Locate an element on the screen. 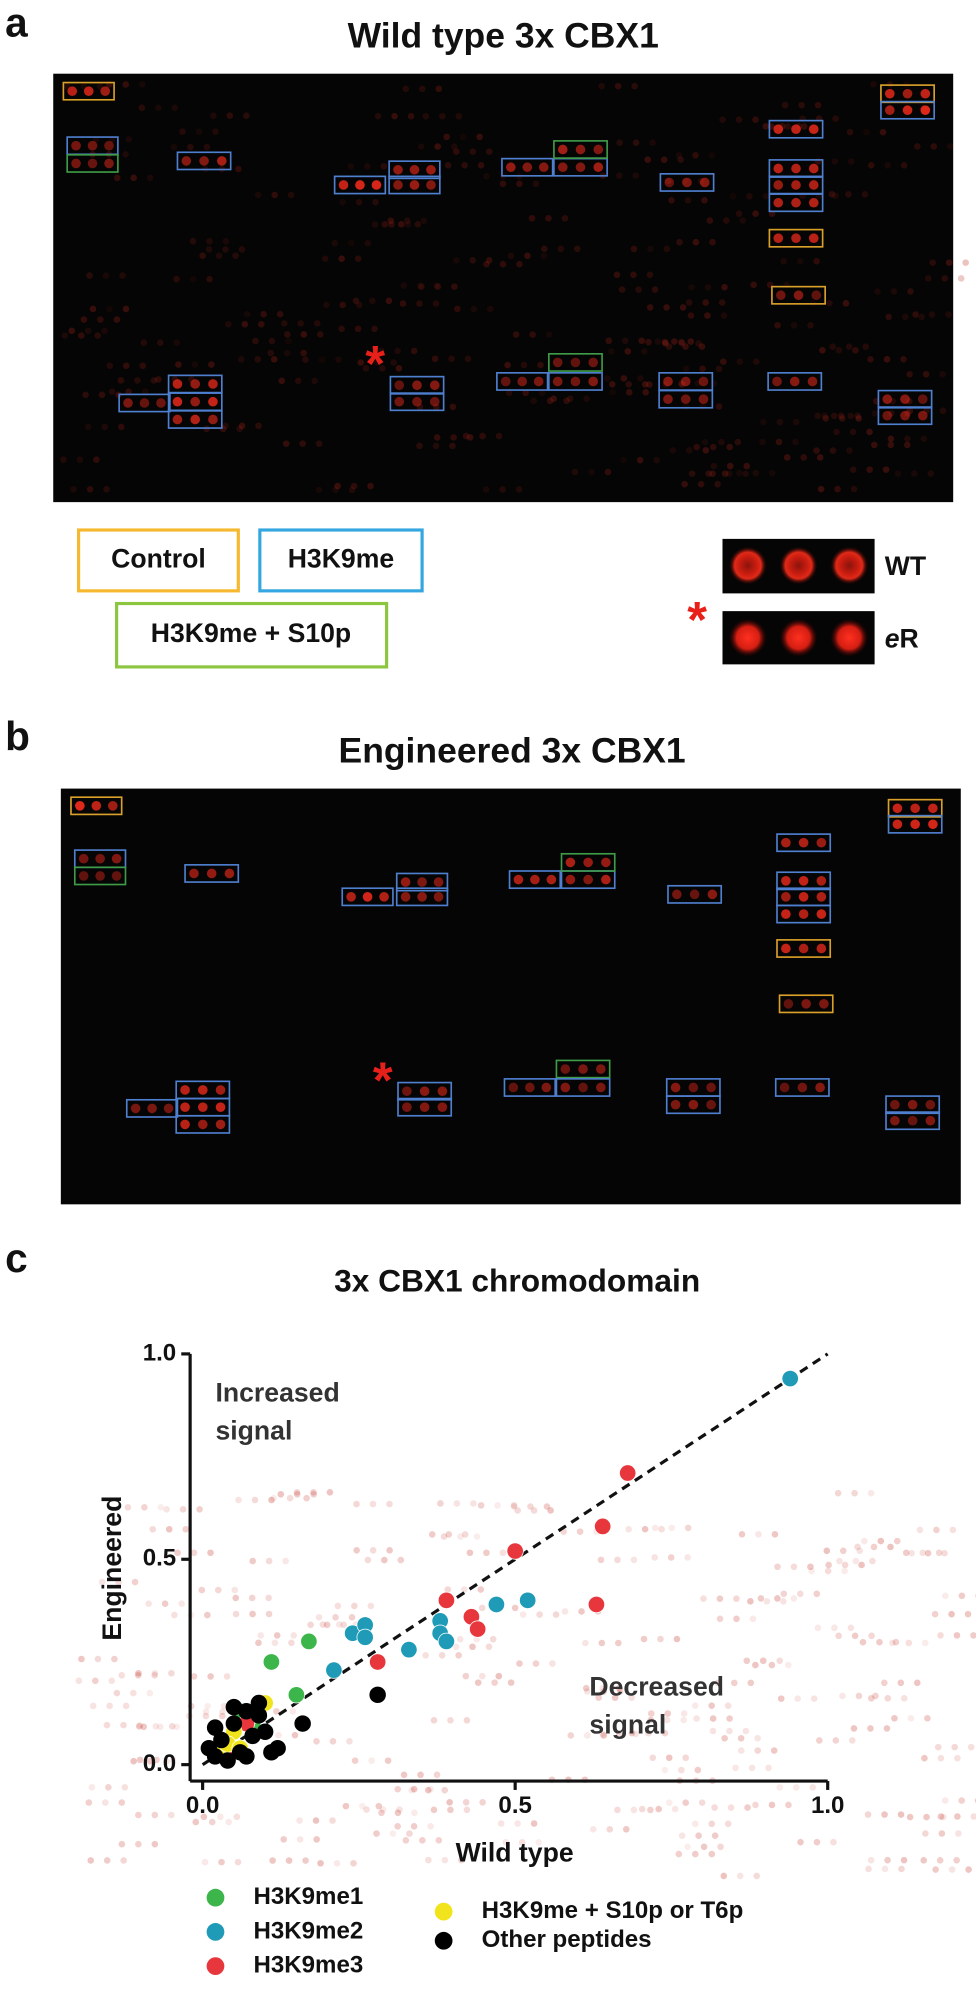 The height and width of the screenshot is (1998, 976). inset-spot is located at coordinates (849, 565).